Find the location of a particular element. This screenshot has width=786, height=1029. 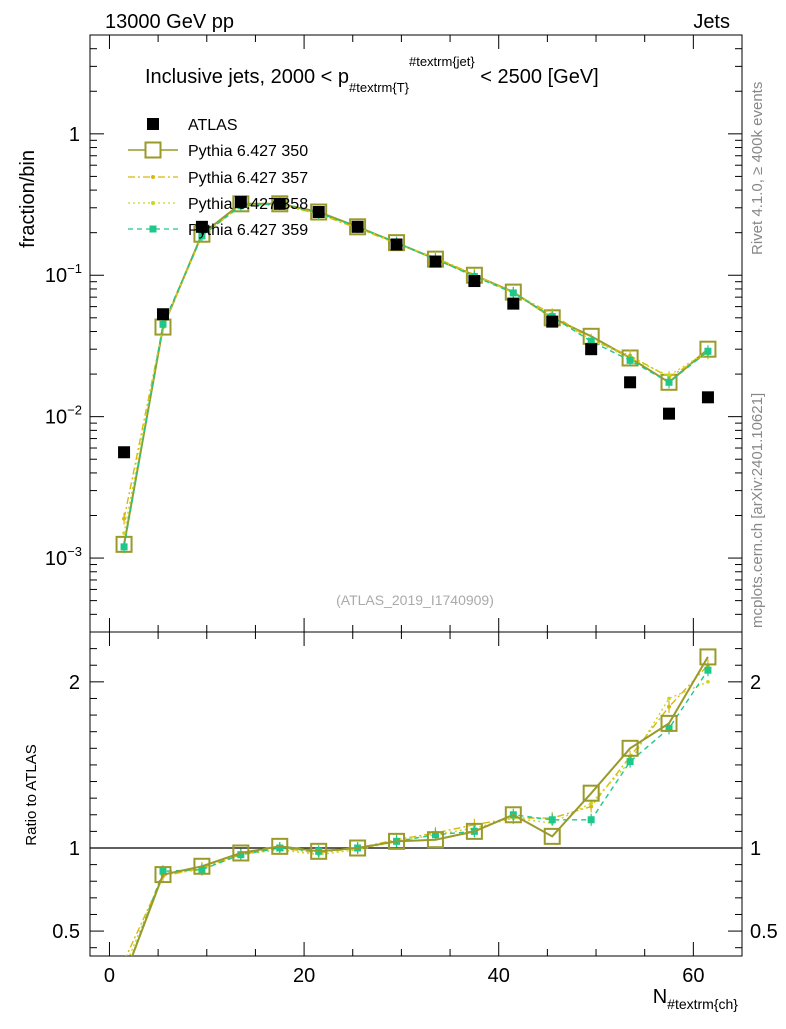

energy-label: 13000 GeV pp is located at coordinates (169, 22).